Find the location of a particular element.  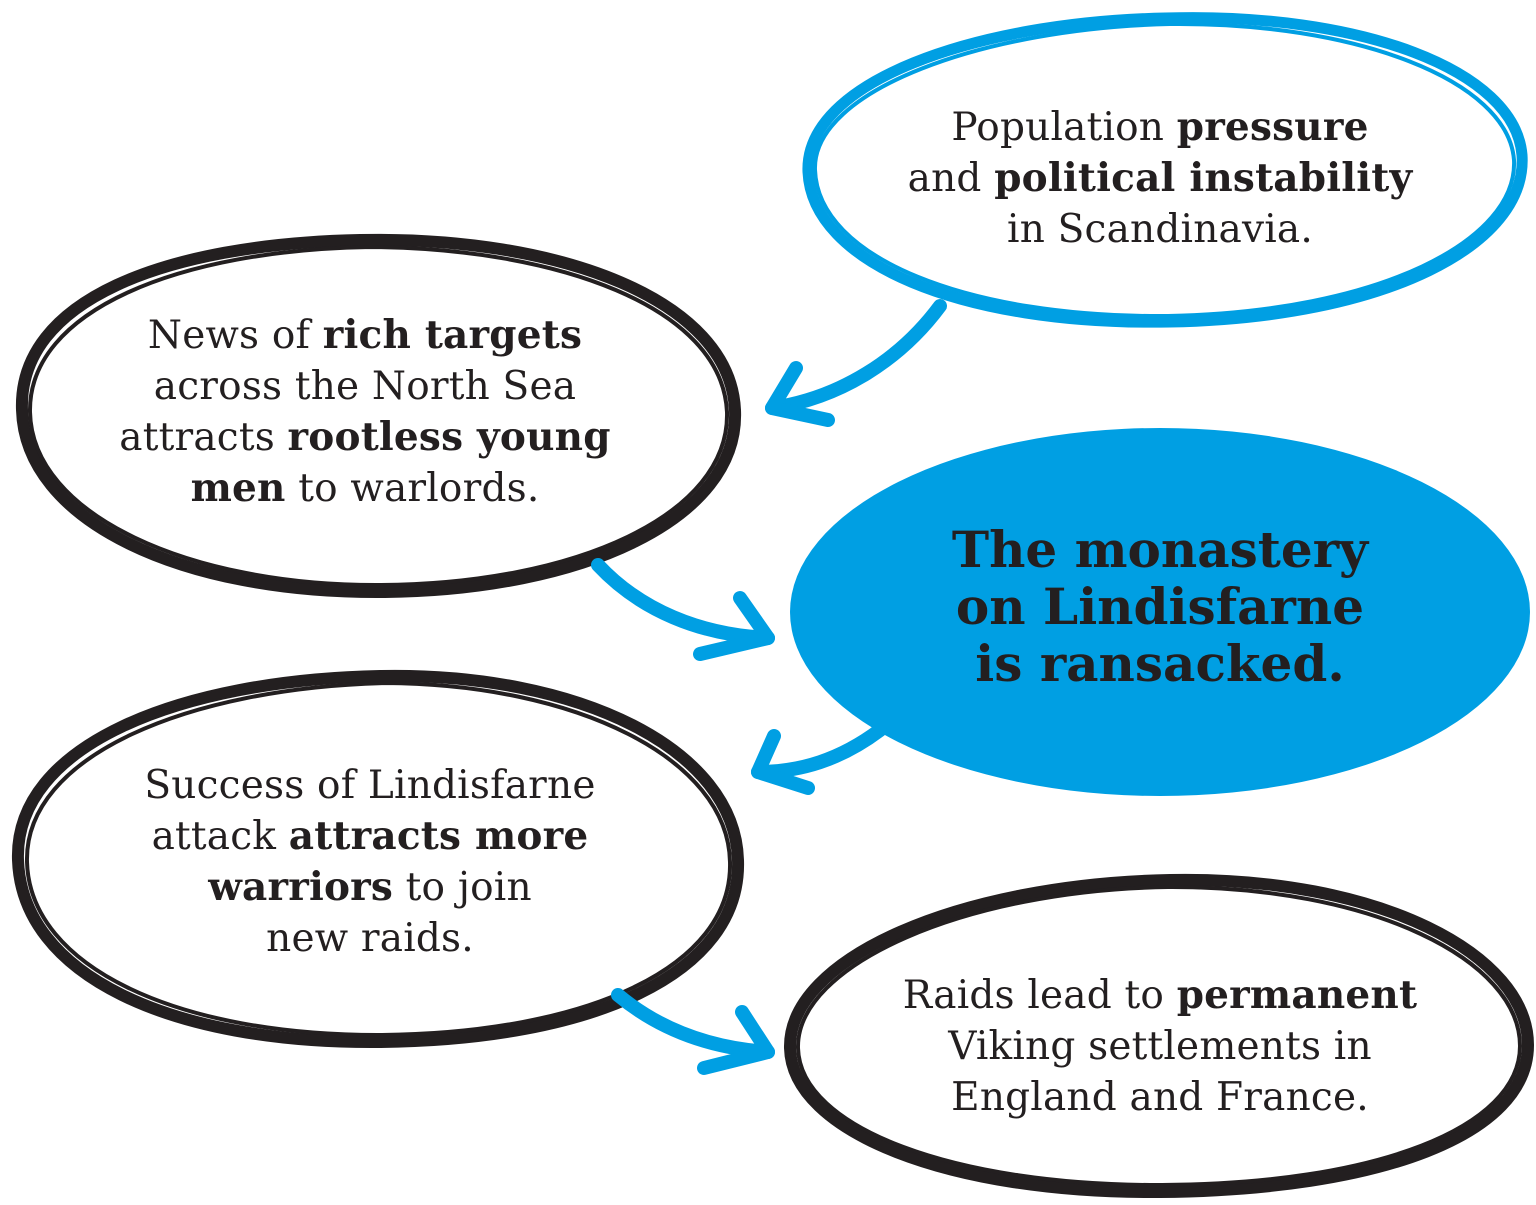

monastery-line: is ransacked. is located at coordinates (1160, 663).